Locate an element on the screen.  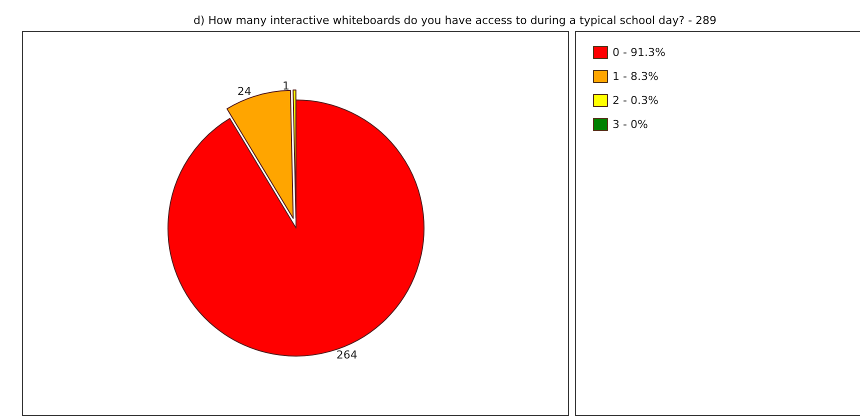
data-label: 24 is located at coordinates (244, 91).